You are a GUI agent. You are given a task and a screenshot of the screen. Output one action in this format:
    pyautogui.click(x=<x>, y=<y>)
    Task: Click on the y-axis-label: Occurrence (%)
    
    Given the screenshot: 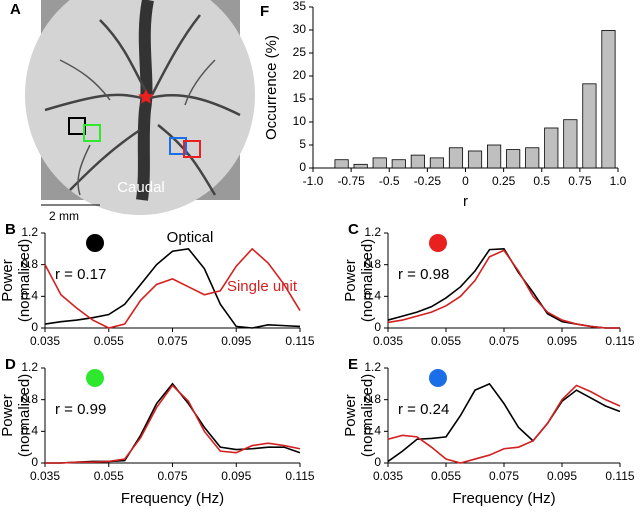 What is the action you would take?
    pyautogui.click(x=271, y=87)
    